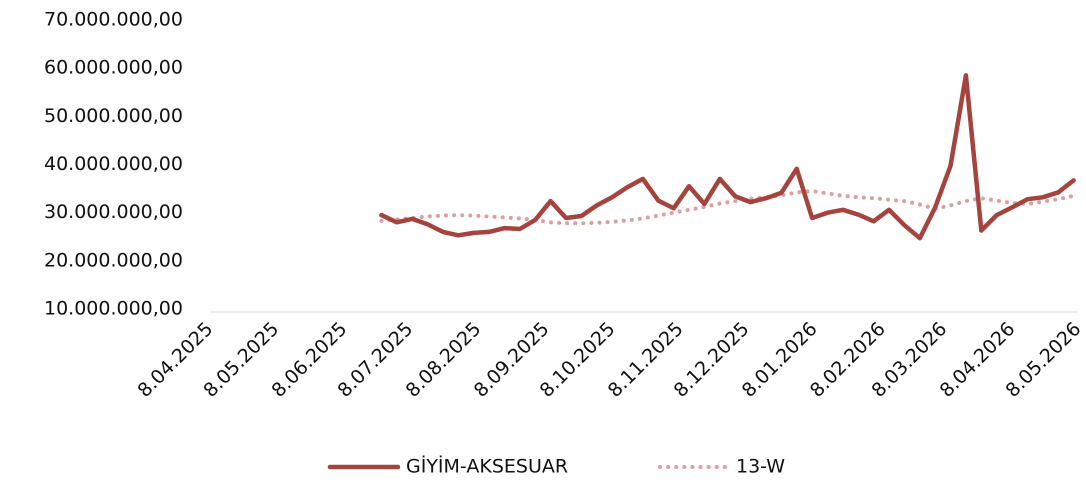  What do you see at coordinates (113, 20) in the screenshot?
I see `y-tick-label: 70.000.000,00` at bounding box center [113, 20].